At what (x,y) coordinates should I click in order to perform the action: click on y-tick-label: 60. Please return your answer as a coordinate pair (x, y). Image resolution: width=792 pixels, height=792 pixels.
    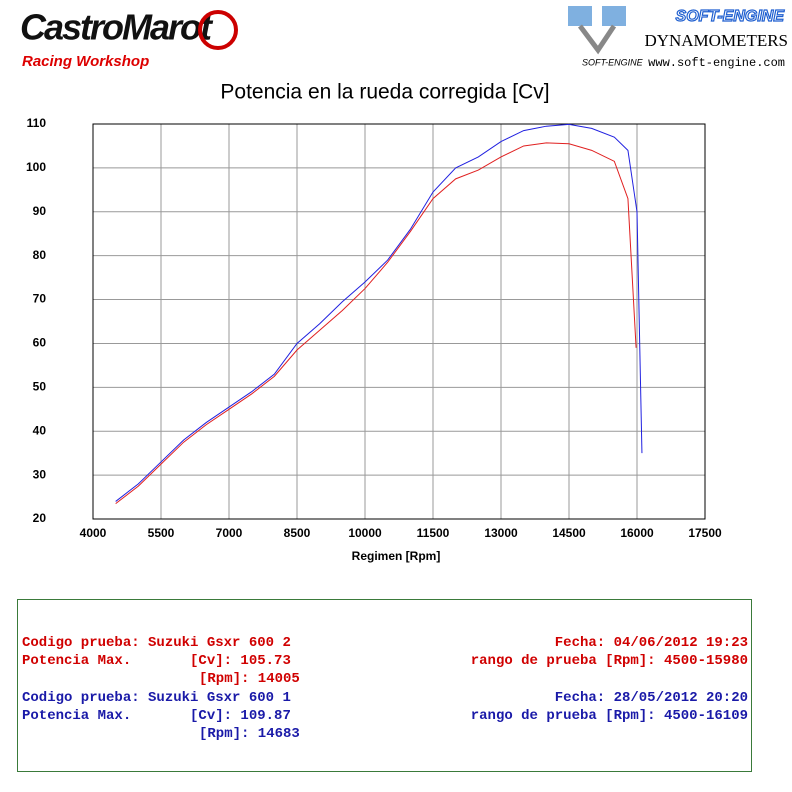
    Looking at the image, I should click on (40, 343).